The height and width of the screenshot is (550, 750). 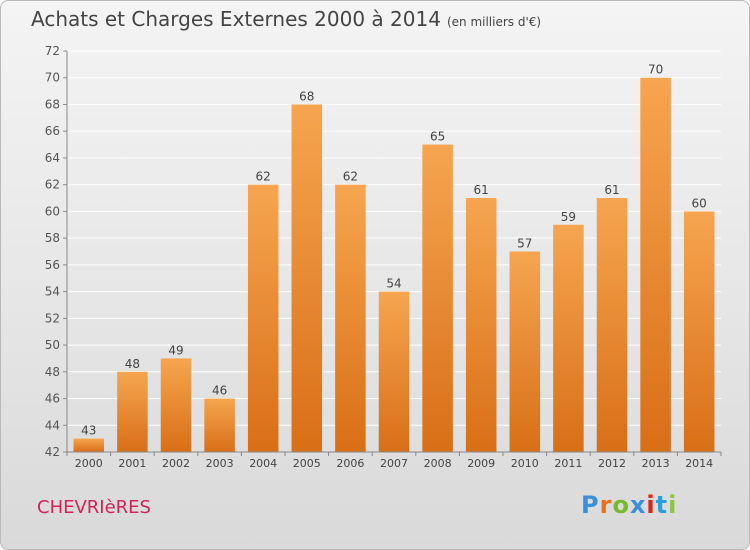 I want to click on y-tick-label: 62, so click(x=52, y=185).